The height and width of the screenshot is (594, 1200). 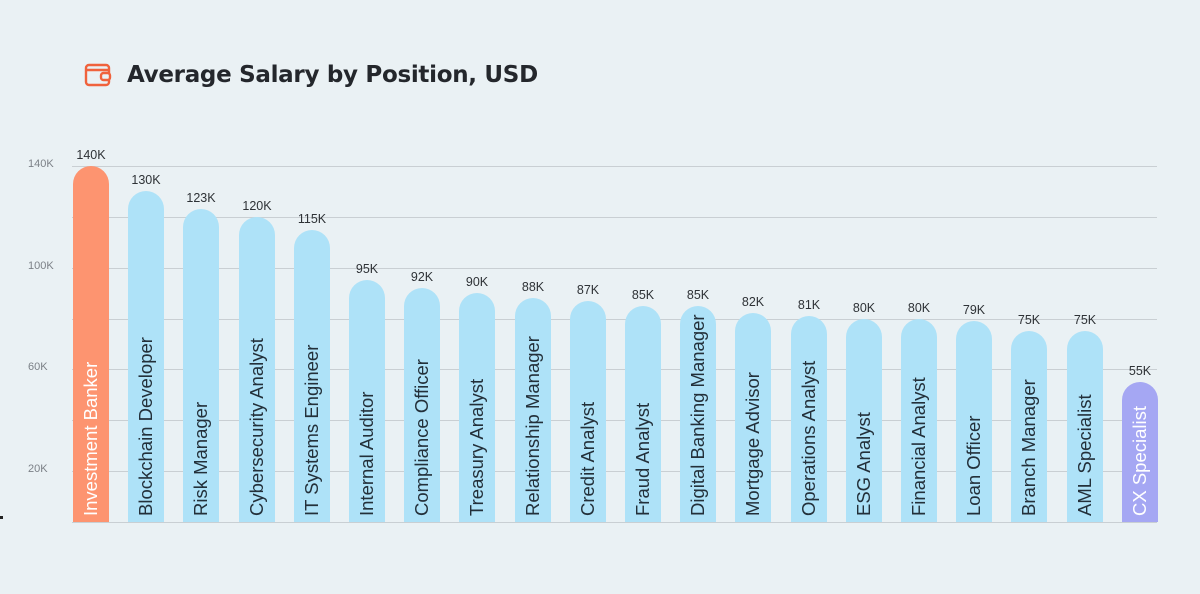 I want to click on bar-value-label: 55K, so click(x=1140, y=371).